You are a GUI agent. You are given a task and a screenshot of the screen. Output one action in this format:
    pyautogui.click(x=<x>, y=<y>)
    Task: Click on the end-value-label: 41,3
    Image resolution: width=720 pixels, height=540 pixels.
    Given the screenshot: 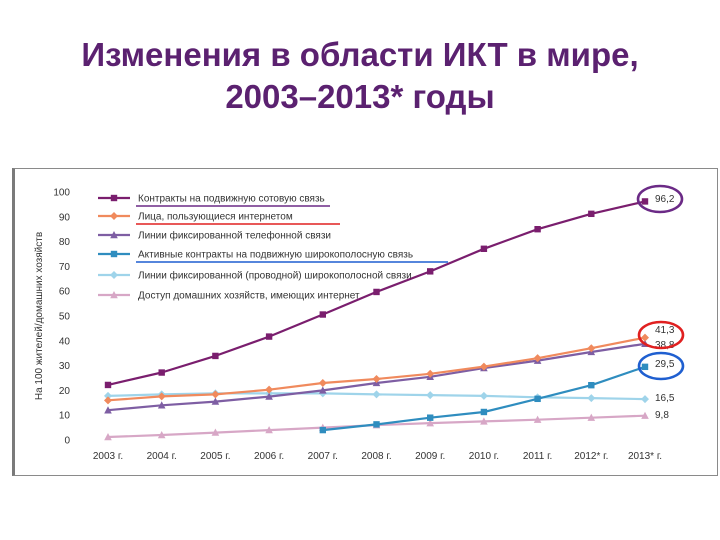 What is the action you would take?
    pyautogui.click(x=665, y=330)
    